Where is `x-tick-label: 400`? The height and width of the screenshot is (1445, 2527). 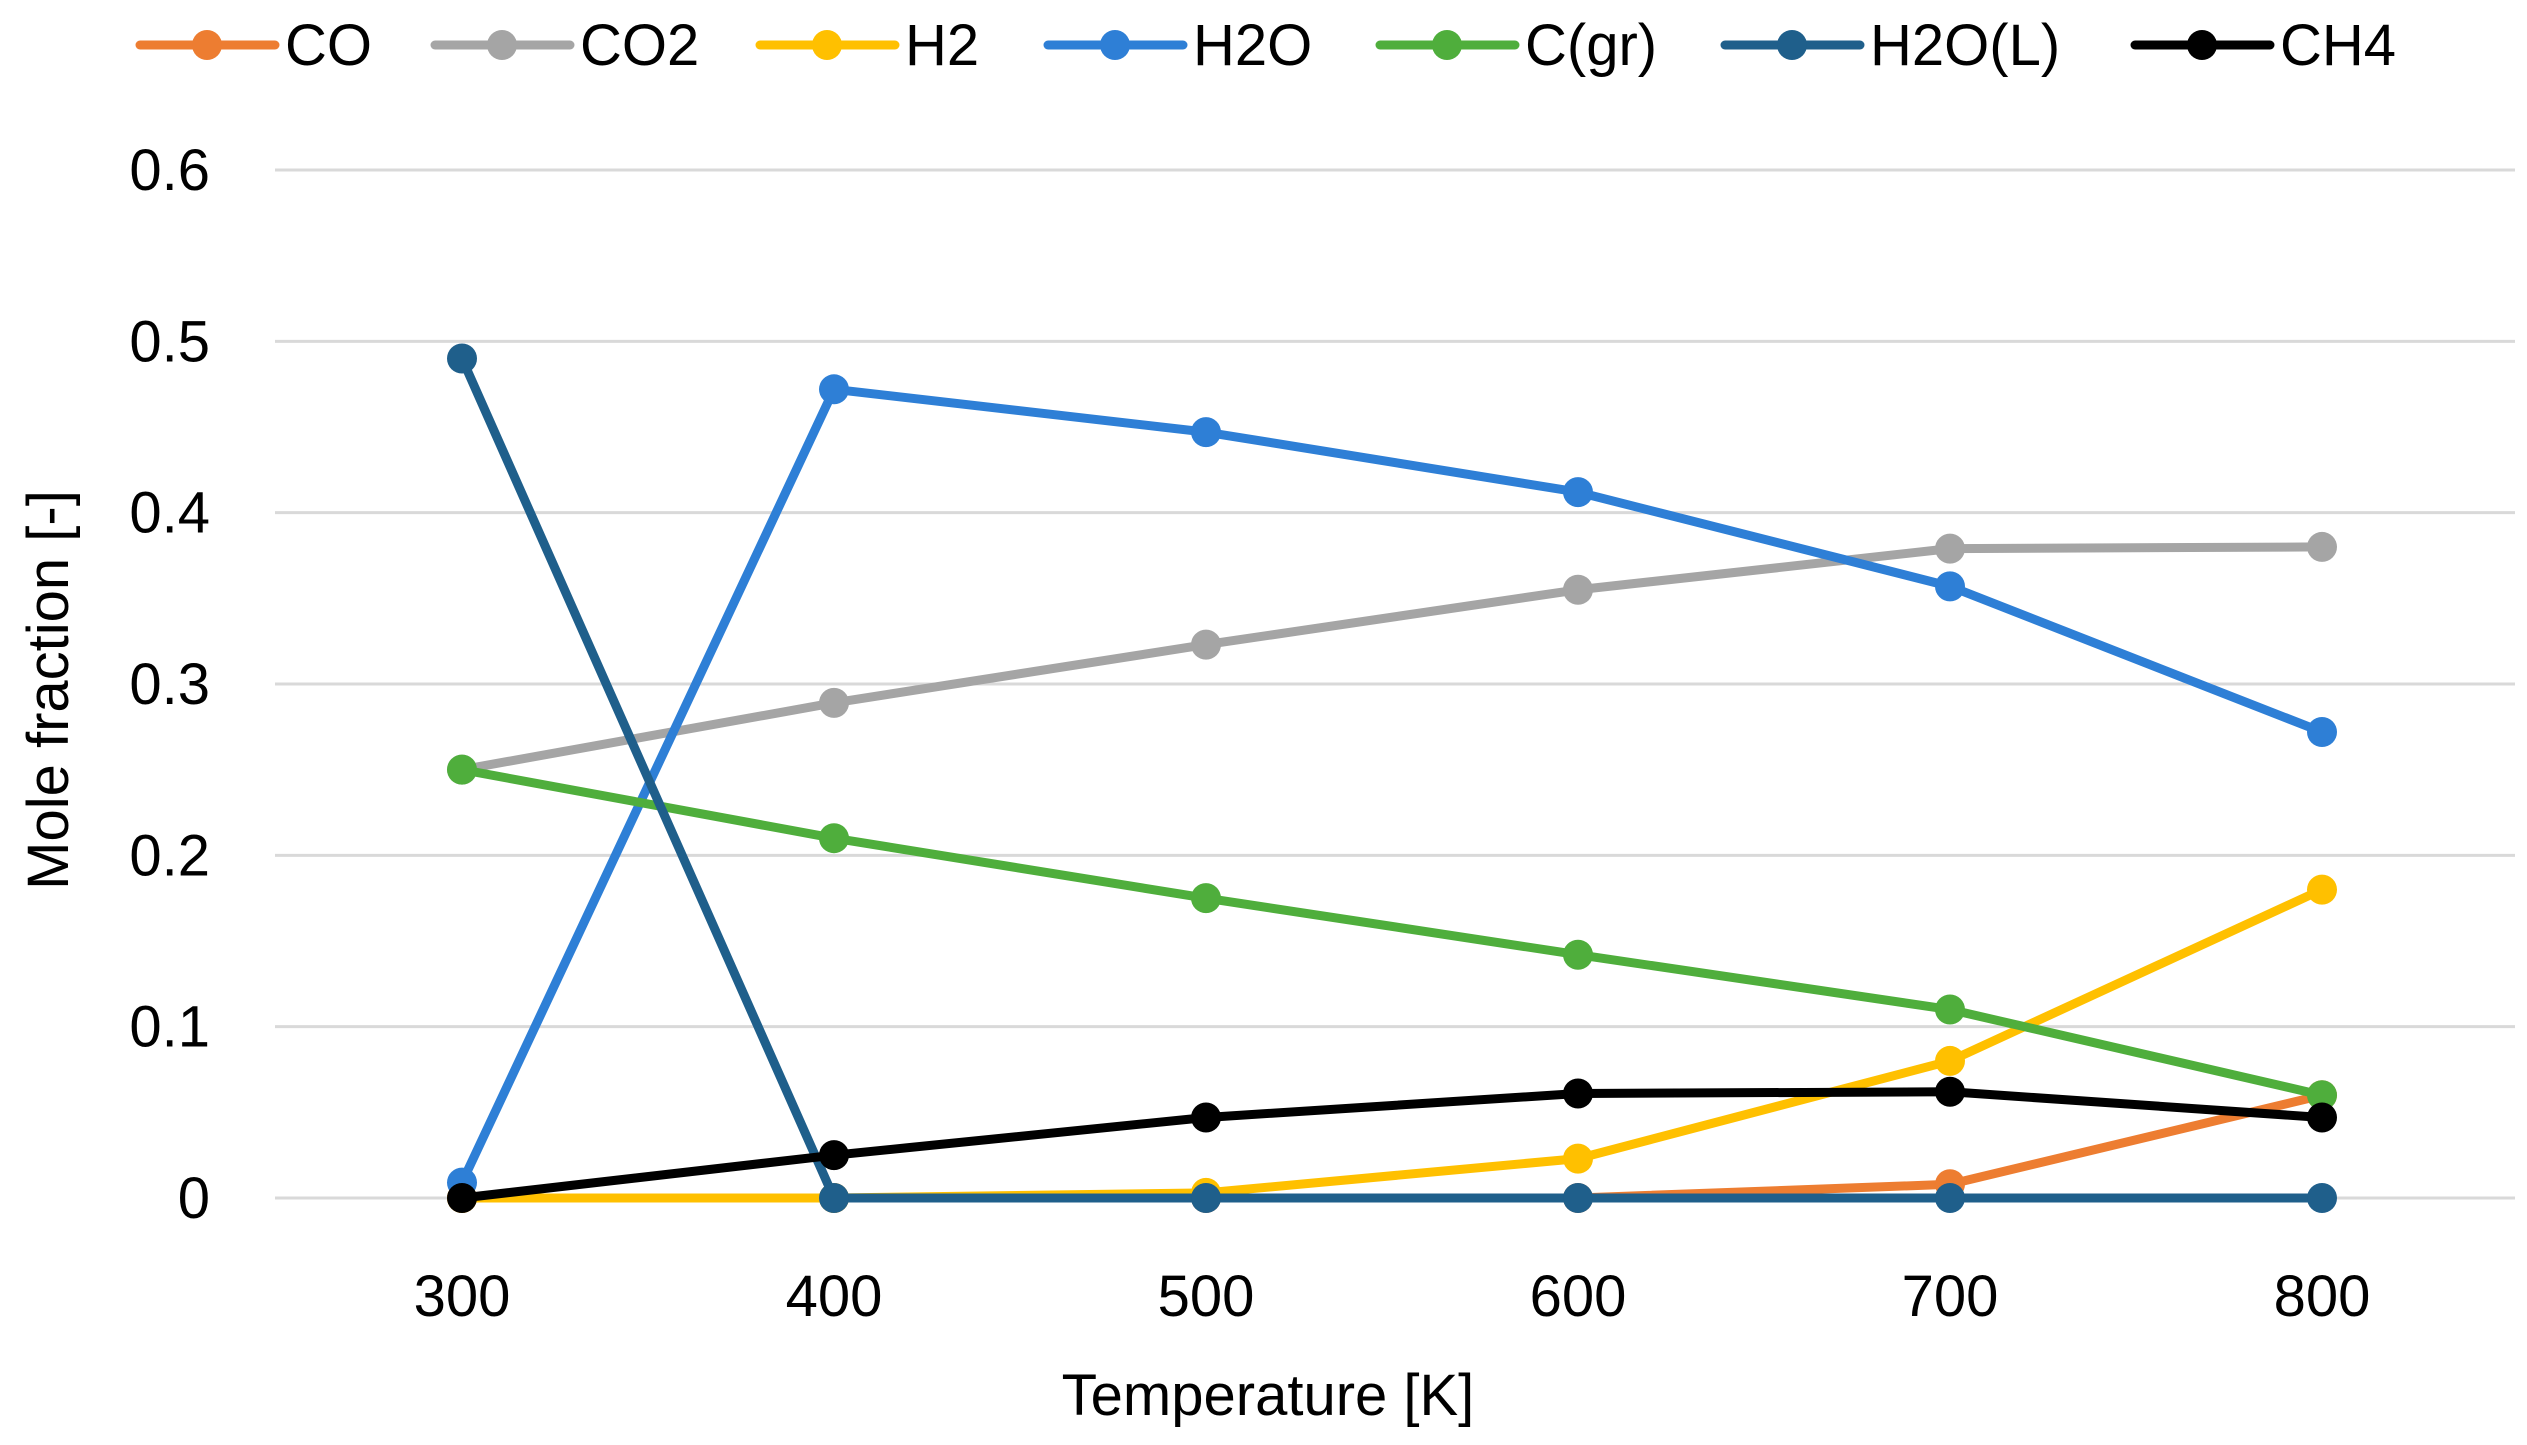
x-tick-label: 400 is located at coordinates (834, 1296).